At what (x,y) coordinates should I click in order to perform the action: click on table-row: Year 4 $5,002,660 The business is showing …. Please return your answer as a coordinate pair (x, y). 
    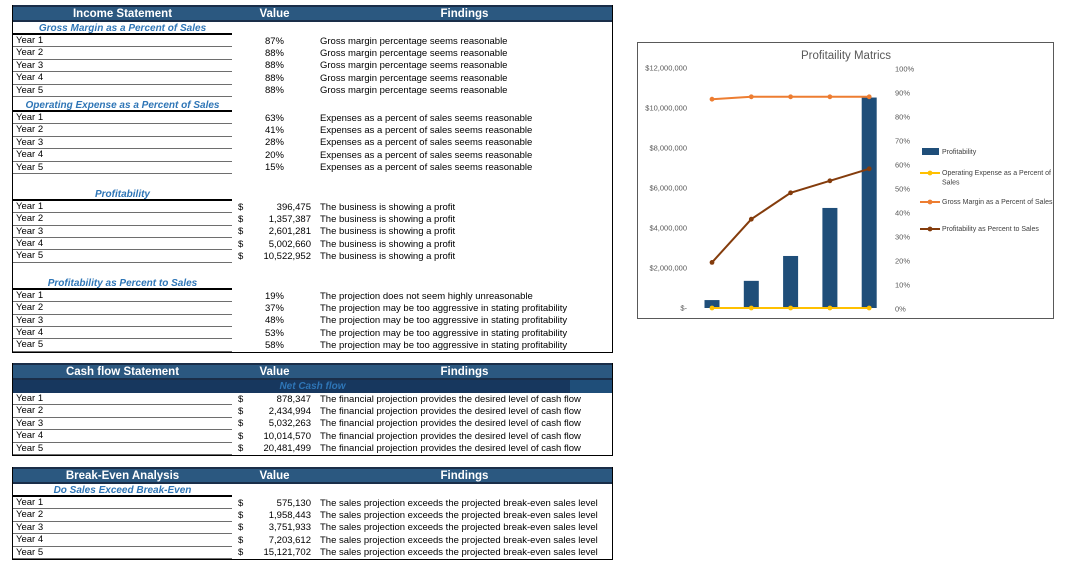
    Looking at the image, I should click on (312, 244).